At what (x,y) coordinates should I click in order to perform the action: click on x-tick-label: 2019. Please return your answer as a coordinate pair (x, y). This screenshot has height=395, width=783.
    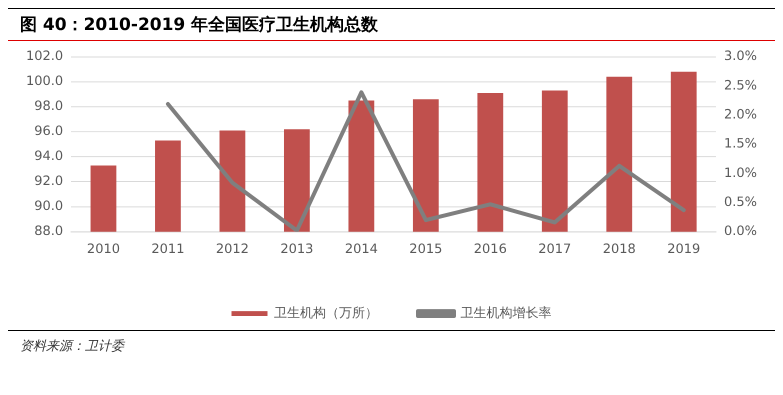
    Looking at the image, I should click on (683, 249).